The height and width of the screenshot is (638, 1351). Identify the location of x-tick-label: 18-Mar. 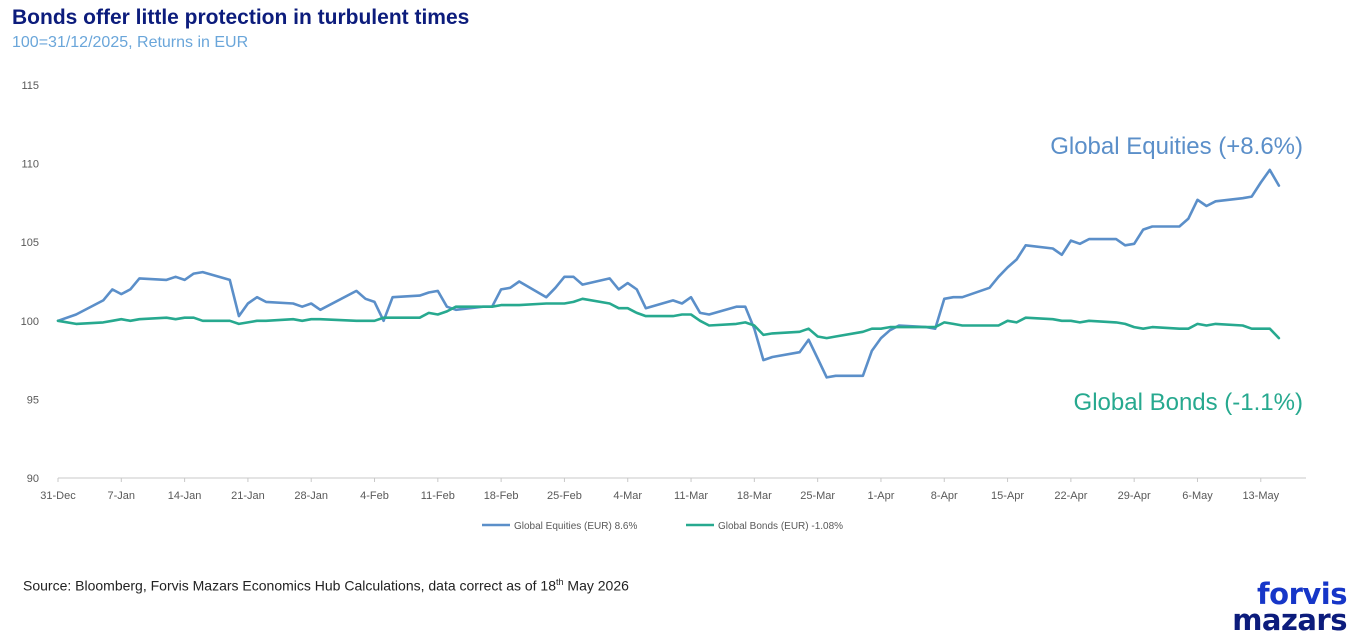
(754, 496).